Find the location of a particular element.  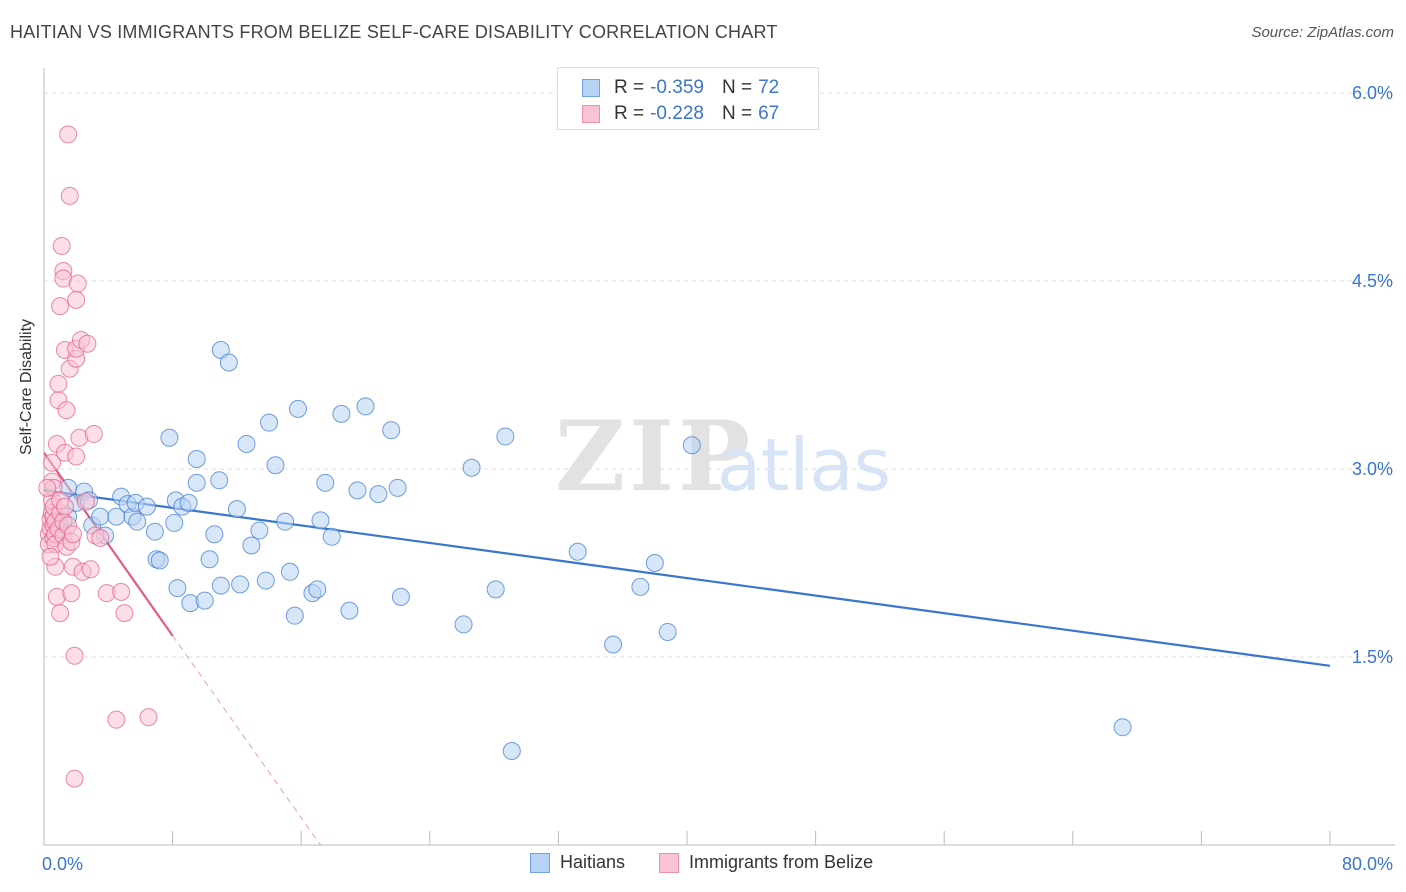

legend-label: Haitians is located at coordinates (593, 862).